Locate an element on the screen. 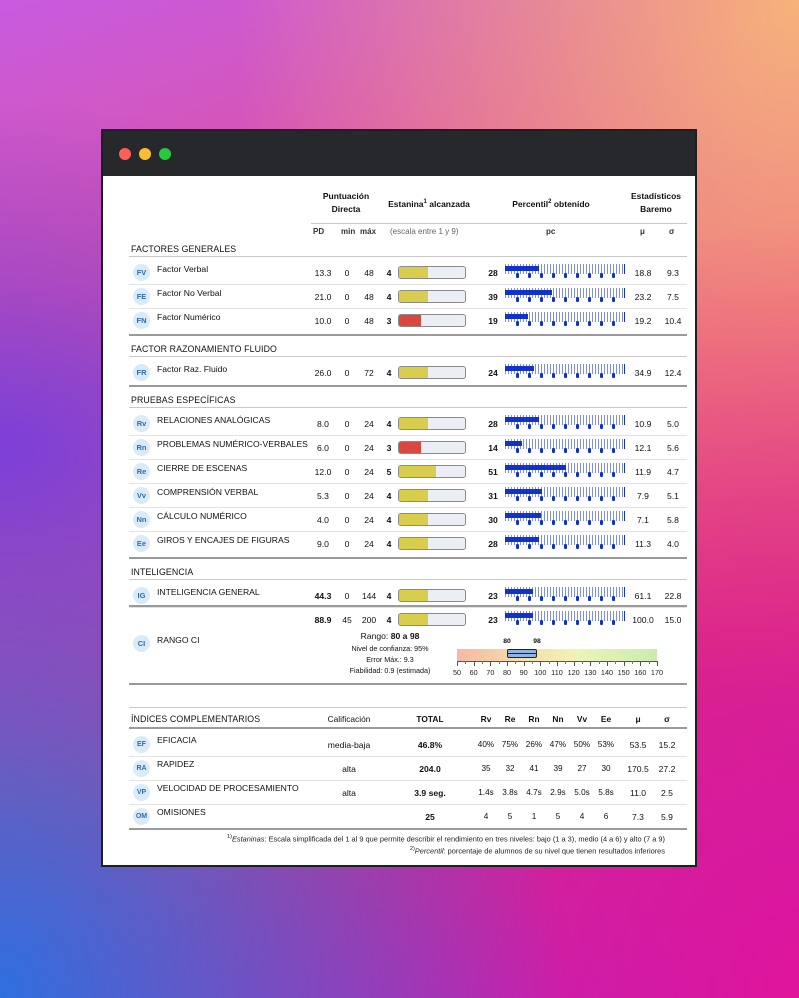 This screenshot has height=998, width=799. ci-tick-label: 160 is located at coordinates (640, 672).